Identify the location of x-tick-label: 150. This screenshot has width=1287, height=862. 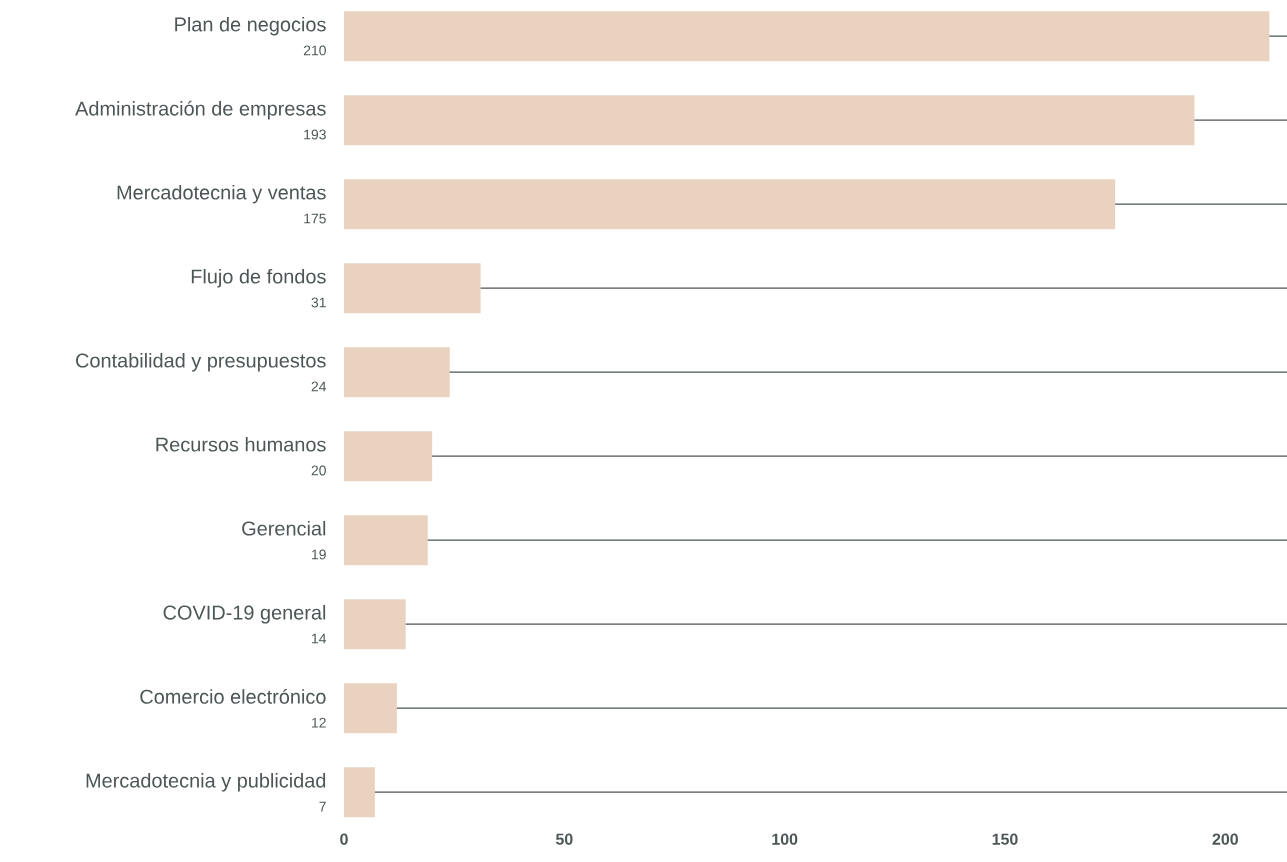
(1005, 839).